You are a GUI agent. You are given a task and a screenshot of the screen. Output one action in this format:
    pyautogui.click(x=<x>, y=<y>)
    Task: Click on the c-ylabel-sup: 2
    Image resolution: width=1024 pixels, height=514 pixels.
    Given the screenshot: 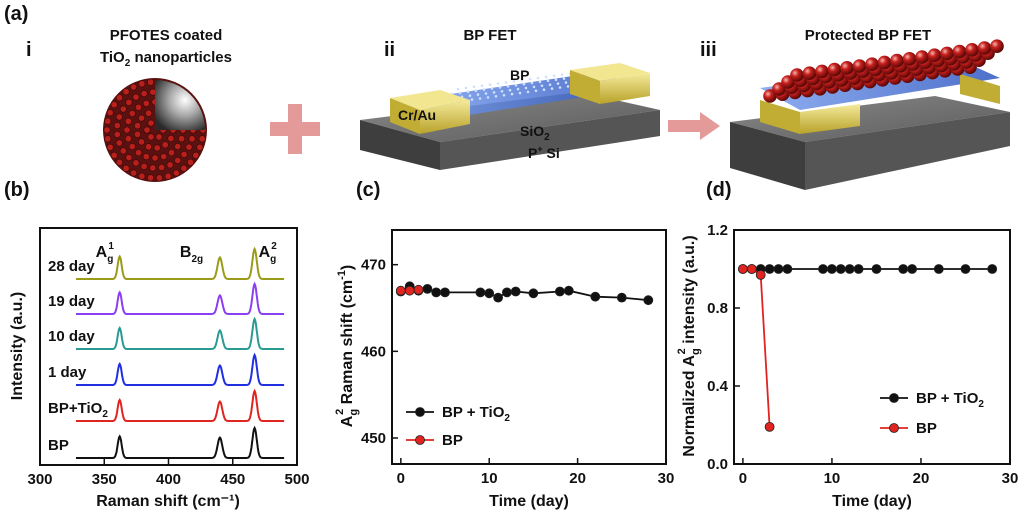 What is the action you would take?
    pyautogui.click(x=340, y=412)
    